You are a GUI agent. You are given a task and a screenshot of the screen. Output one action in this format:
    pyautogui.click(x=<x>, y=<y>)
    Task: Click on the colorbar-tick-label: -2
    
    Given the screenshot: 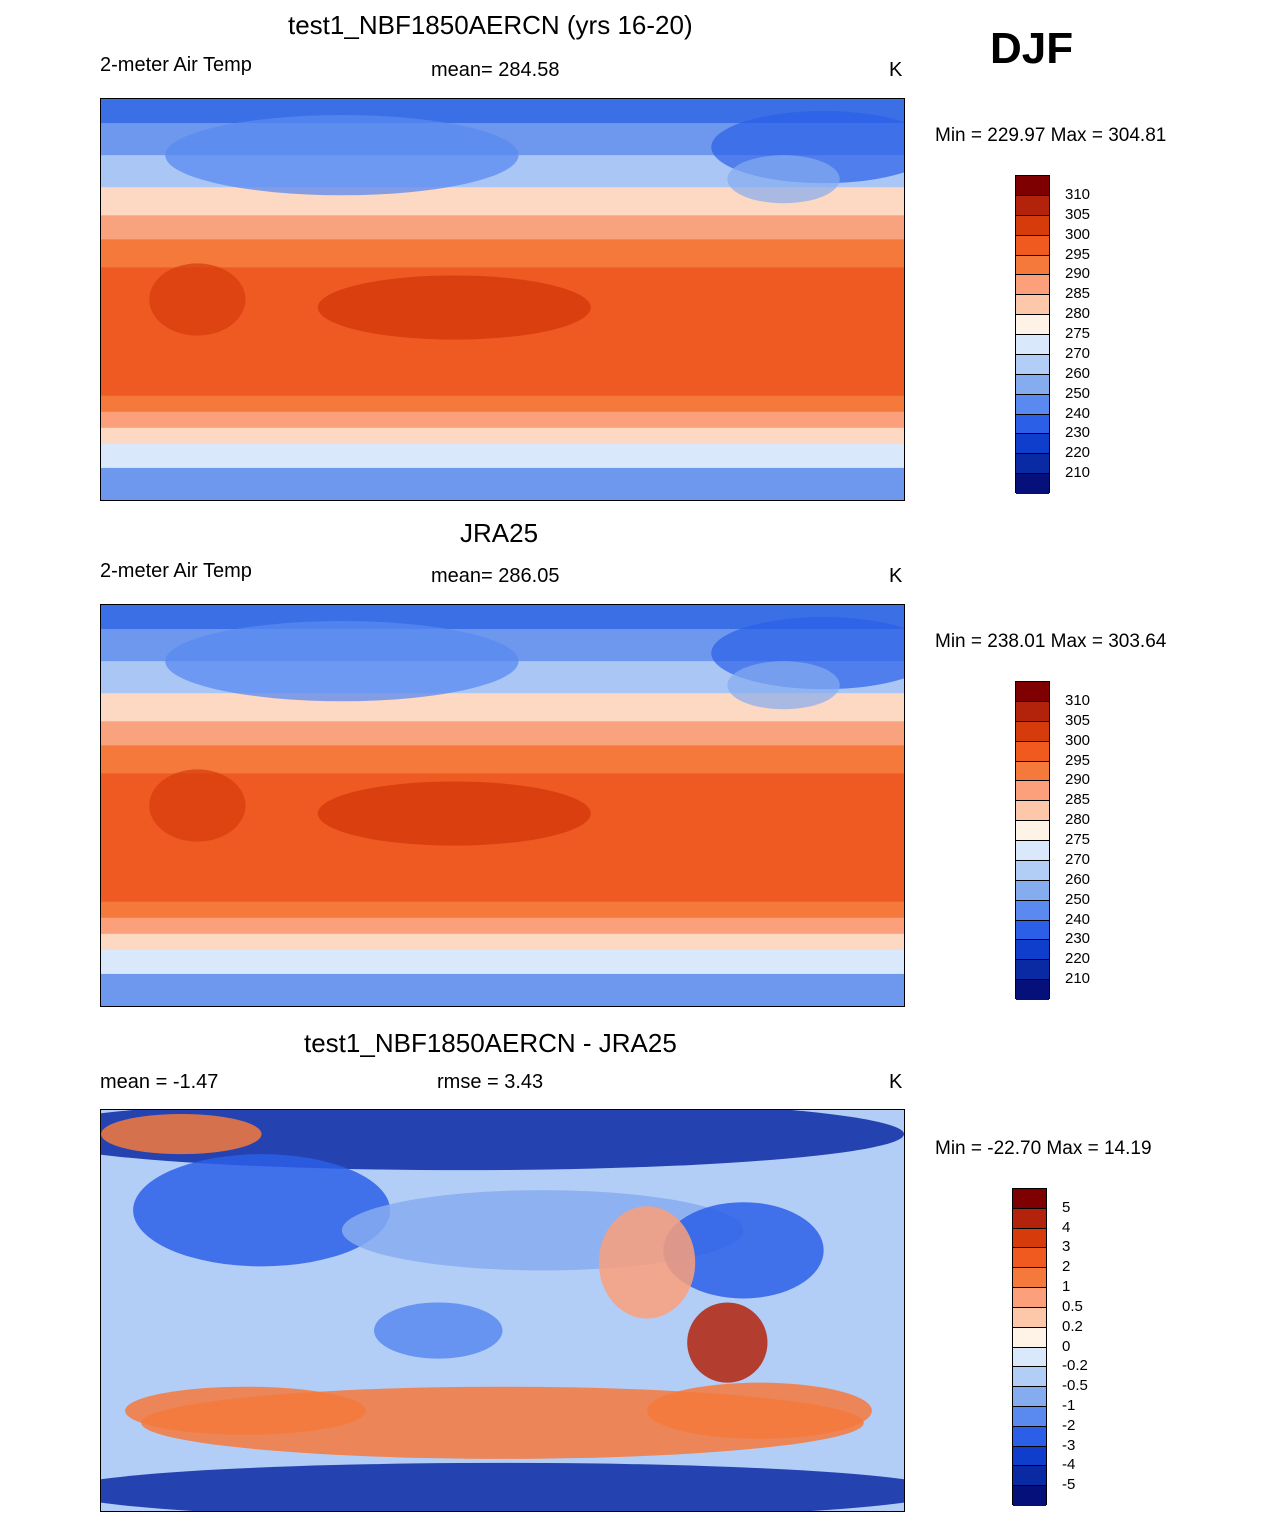 What is the action you would take?
    pyautogui.click(x=1069, y=1425)
    